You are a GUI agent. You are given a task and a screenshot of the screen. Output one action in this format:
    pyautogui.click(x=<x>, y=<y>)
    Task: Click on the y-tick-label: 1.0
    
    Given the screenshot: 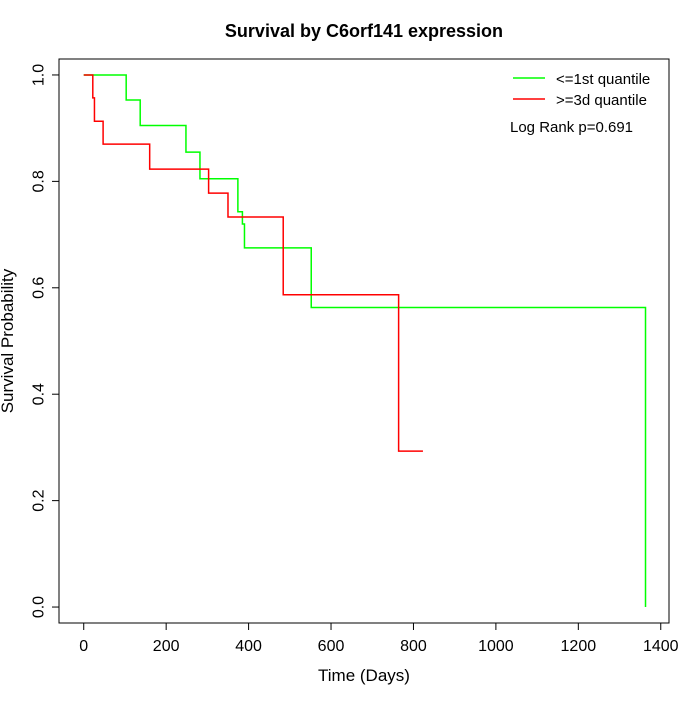 What is the action you would take?
    pyautogui.click(x=39, y=75)
    